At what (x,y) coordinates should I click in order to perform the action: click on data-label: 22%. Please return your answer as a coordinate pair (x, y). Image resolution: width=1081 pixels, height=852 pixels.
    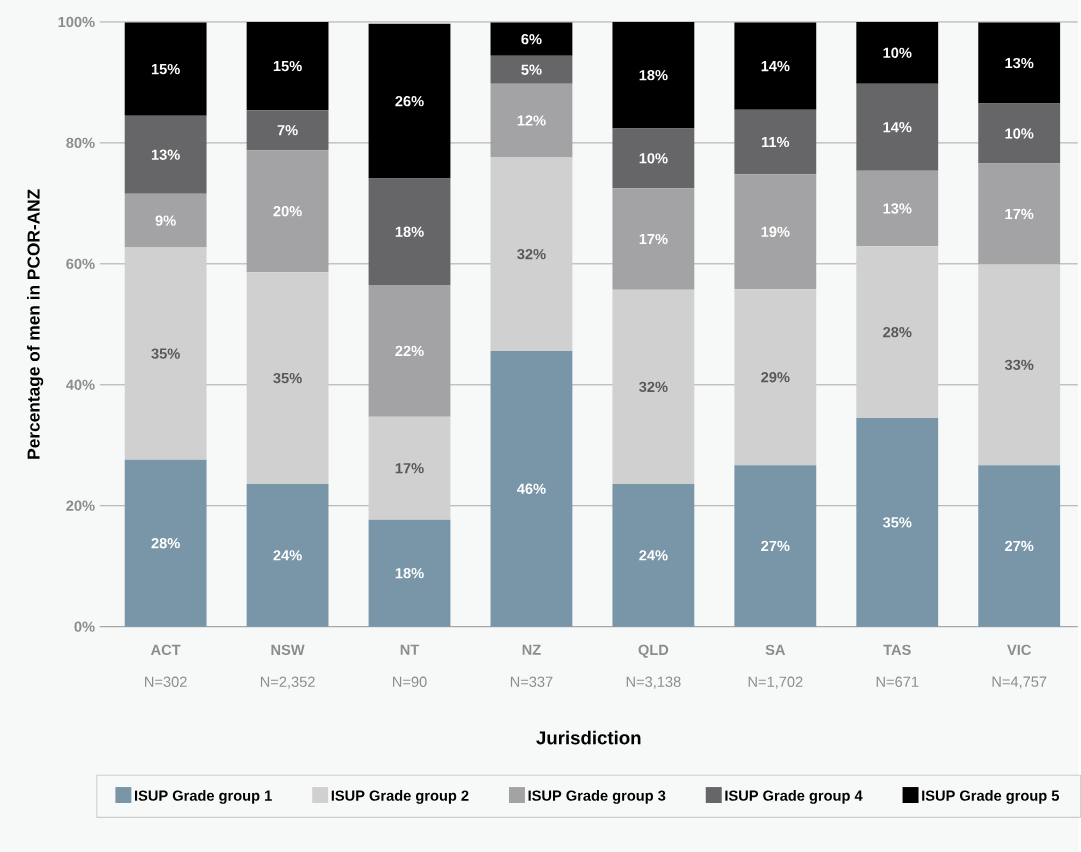
    Looking at the image, I should click on (409, 350).